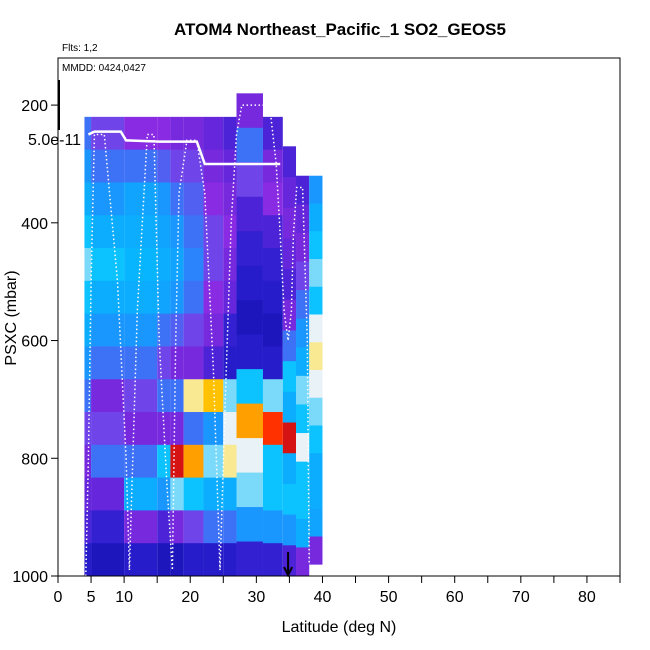 Image resolution: width=650 pixels, height=650 pixels. Describe the element at coordinates (58, 597) in the screenshot. I see `x-tick-label-0: 0` at that location.